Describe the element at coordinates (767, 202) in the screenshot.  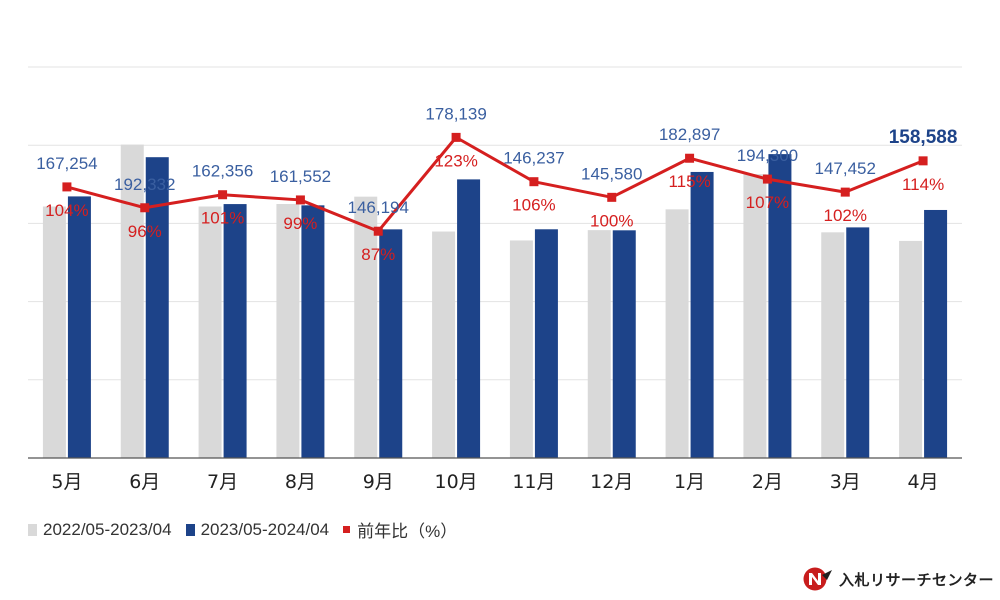
I see `ratio-label: 107%` at that location.